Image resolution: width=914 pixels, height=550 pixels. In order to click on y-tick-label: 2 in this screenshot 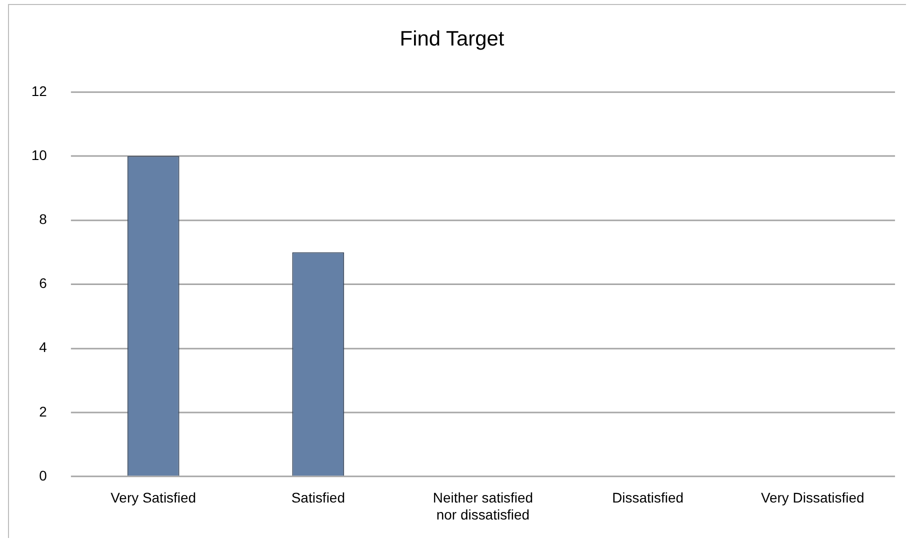, I will do `click(43, 411)`.